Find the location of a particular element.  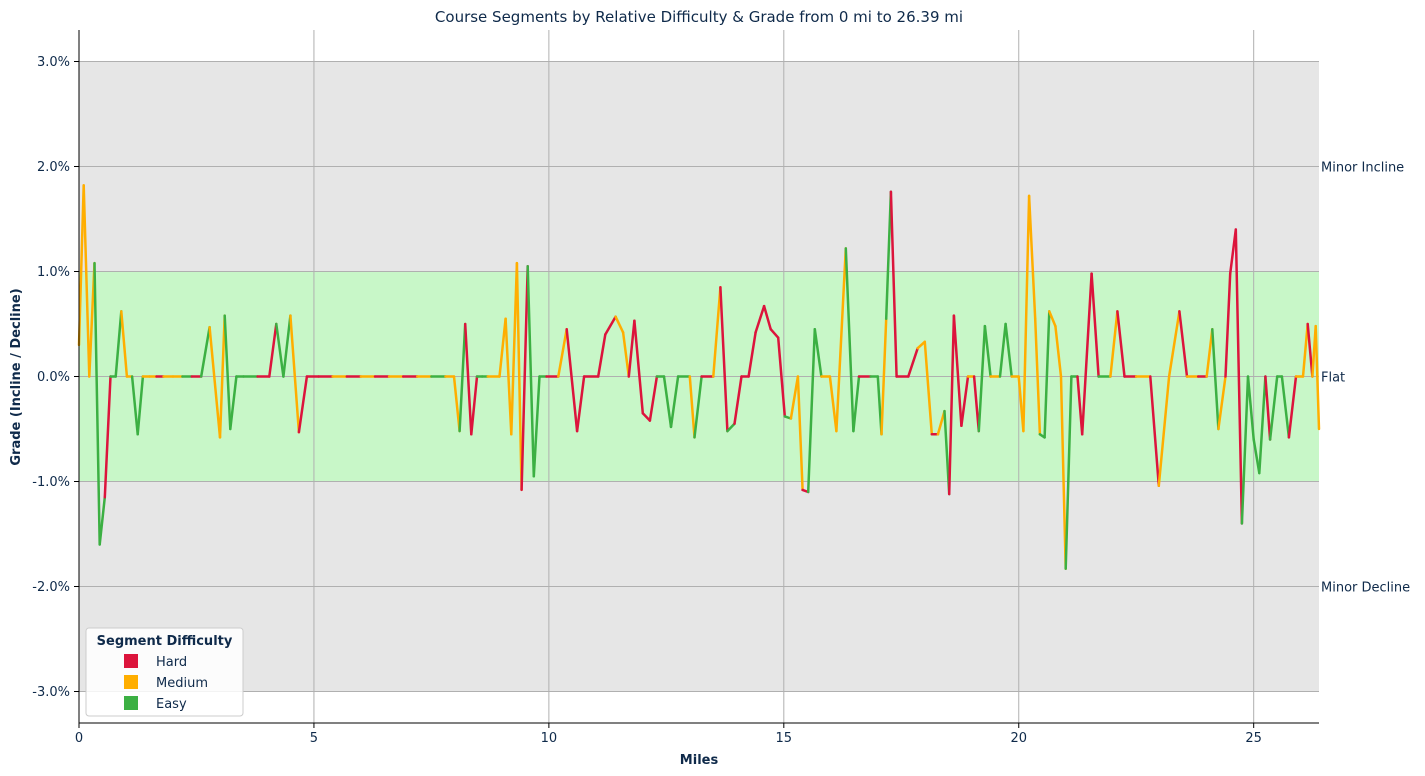

y-tick-label: -1.0% is located at coordinates (51, 482).